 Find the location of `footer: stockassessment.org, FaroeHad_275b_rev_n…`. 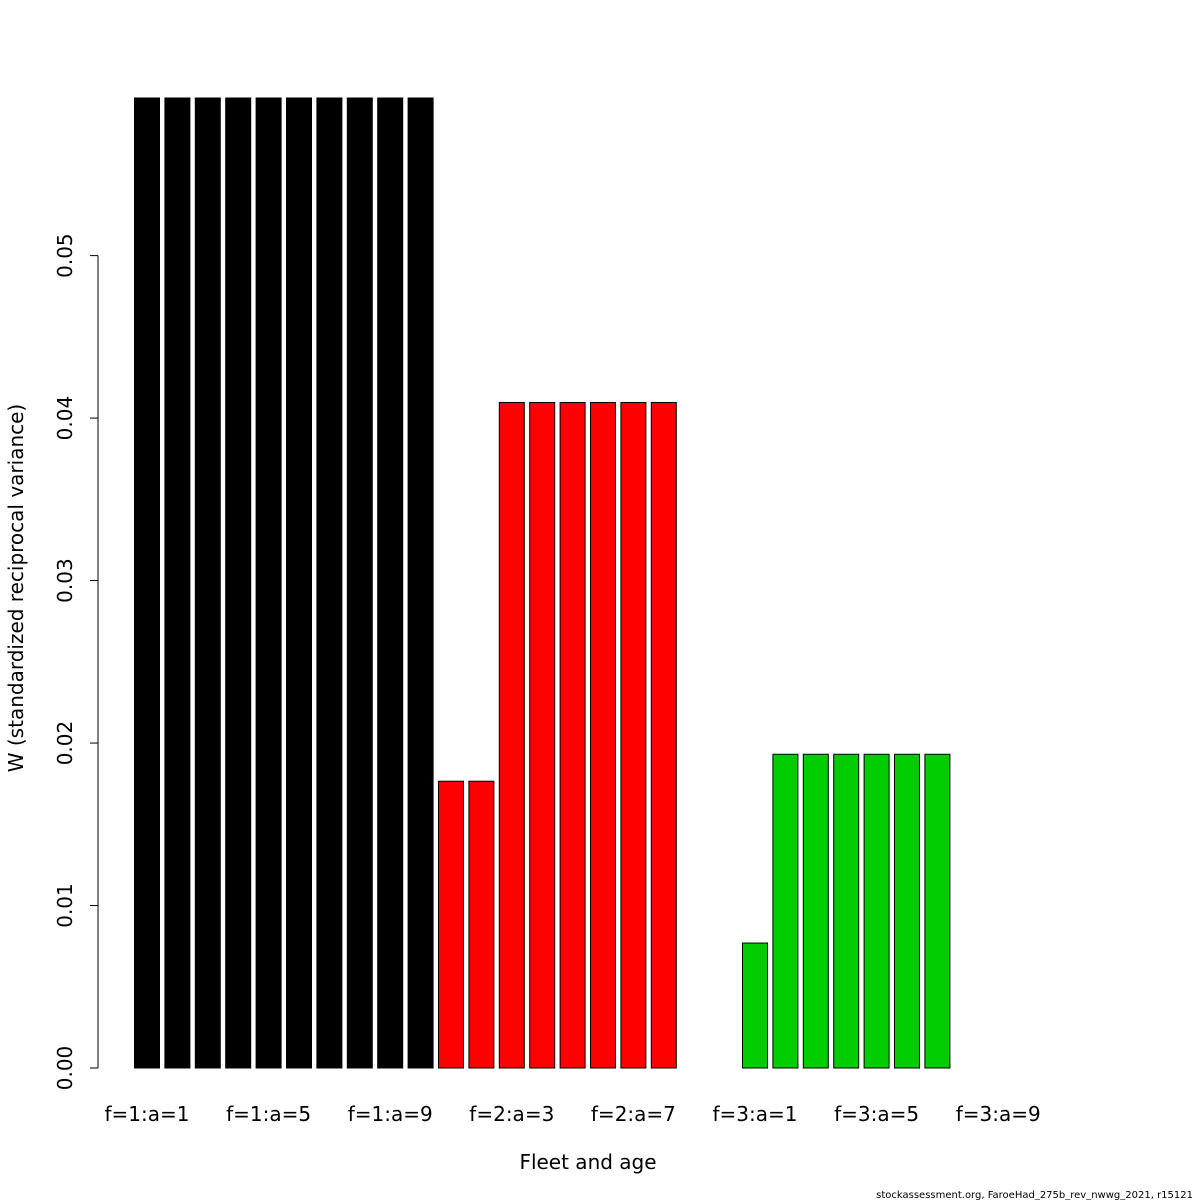

footer: stockassessment.org, FaroeHad_275b_rev_n… is located at coordinates (1034, 1195).